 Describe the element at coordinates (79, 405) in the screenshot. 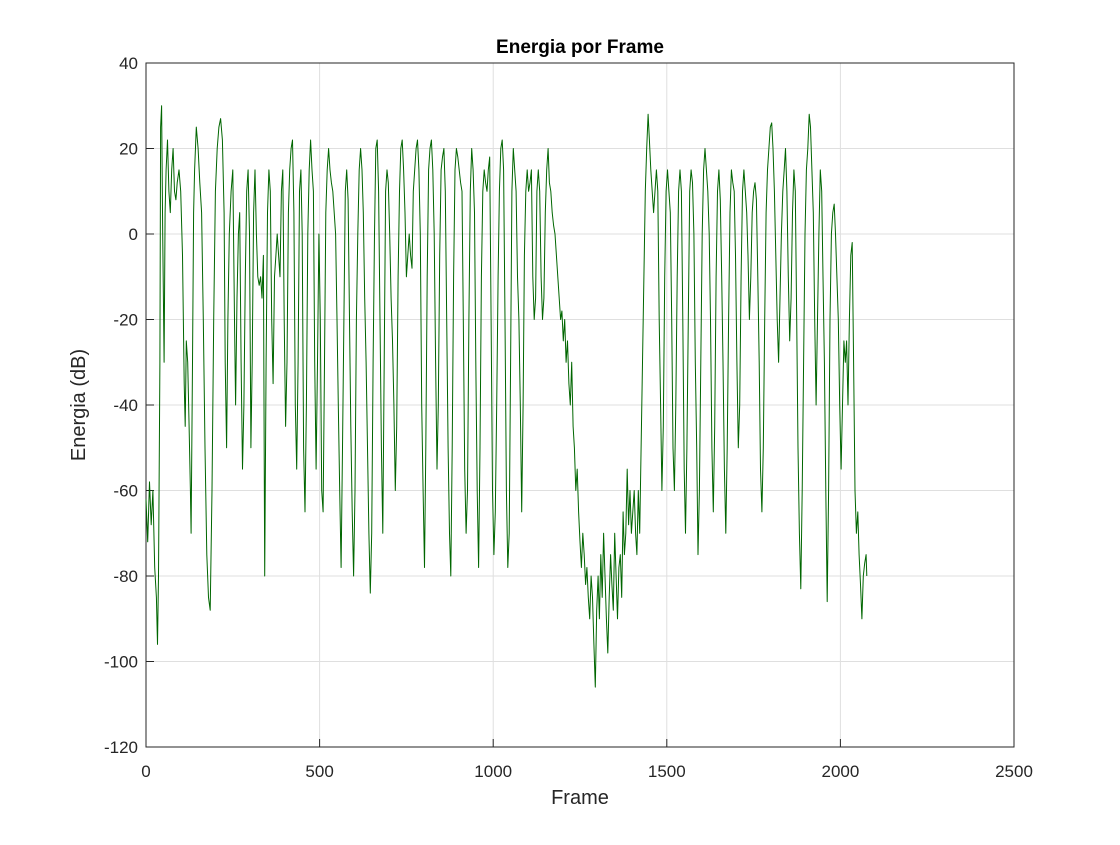

I see `y-axis-label: Energia (dB)` at that location.